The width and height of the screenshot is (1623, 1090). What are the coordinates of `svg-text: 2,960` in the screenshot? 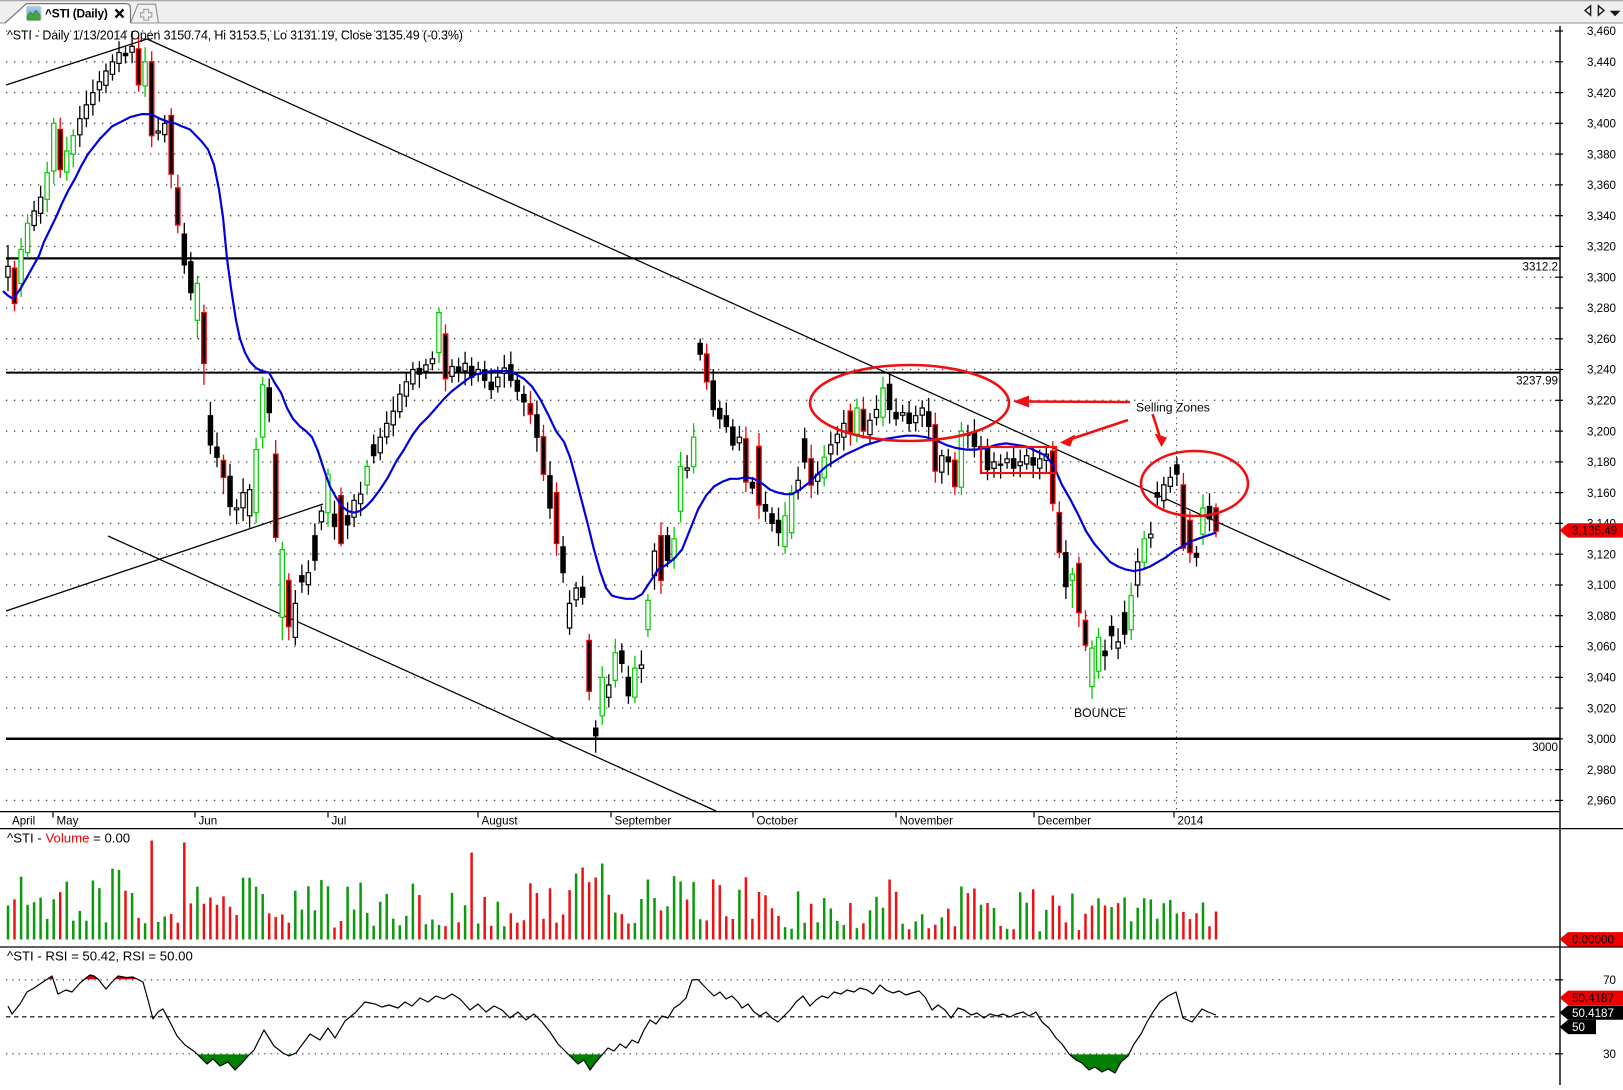 It's located at (1601, 801).